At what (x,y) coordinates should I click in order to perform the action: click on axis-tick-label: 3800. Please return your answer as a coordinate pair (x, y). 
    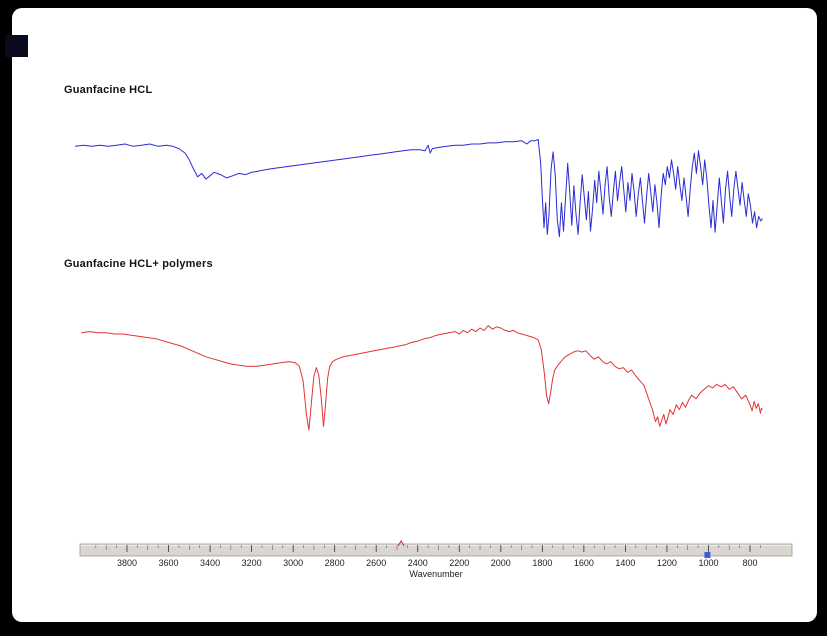
    Looking at the image, I should click on (127, 563).